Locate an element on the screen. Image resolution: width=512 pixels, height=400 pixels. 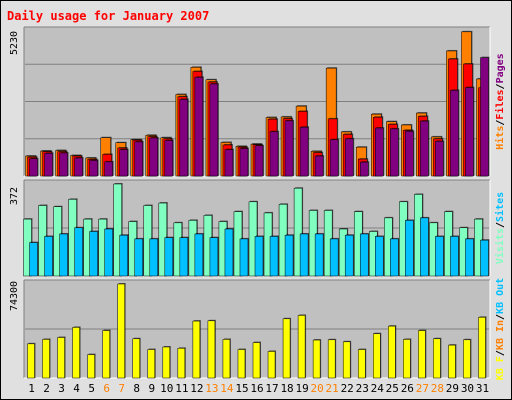
chart-title: Daily usage for January 2007 is located at coordinates (108, 16).